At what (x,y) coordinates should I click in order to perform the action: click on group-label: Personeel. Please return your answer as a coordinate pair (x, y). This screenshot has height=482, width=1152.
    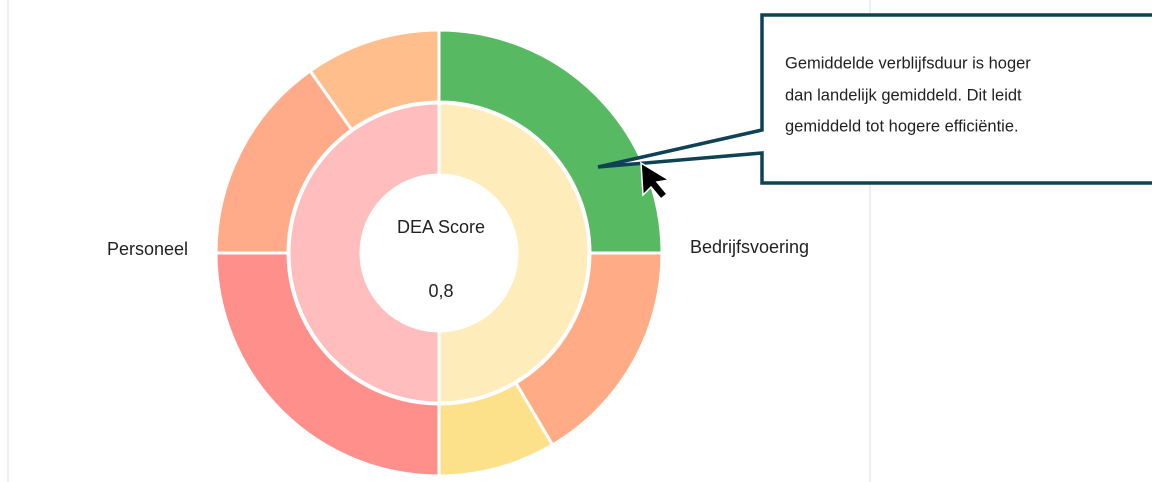
    Looking at the image, I should click on (147, 249).